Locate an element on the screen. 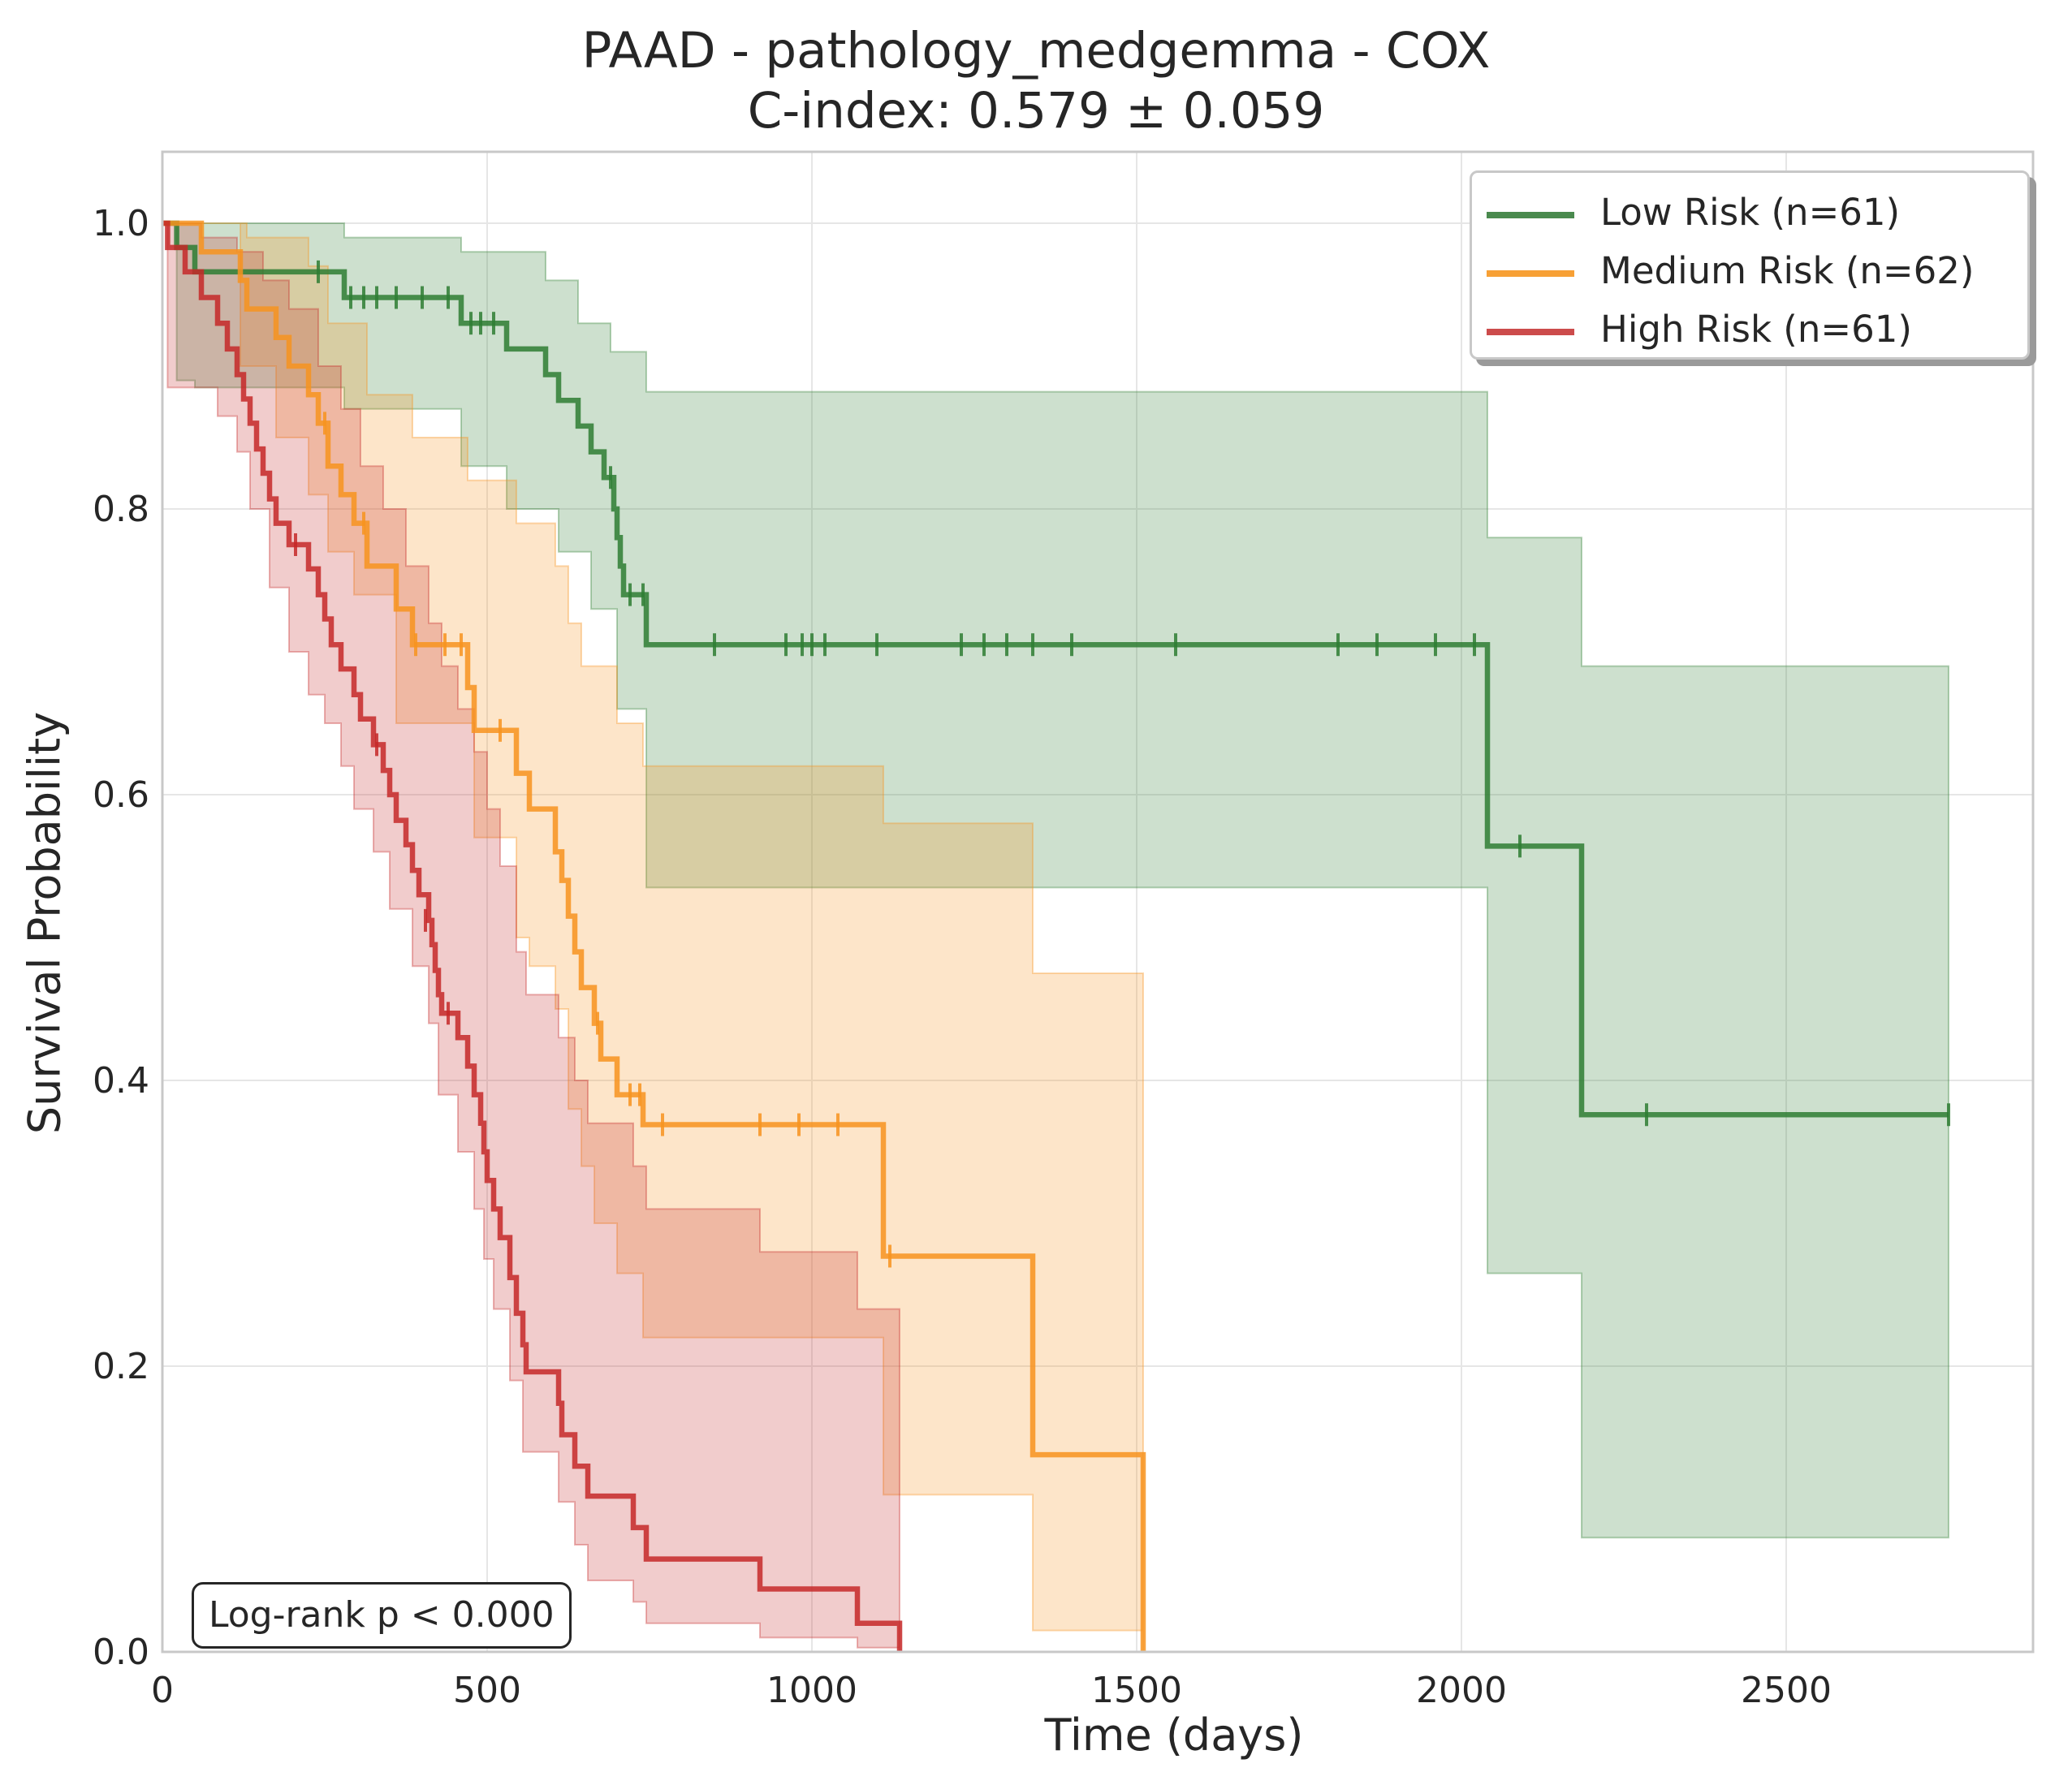 The width and height of the screenshot is (2072, 1785). legend-item-medium-risk: Medium Risk (n=62) is located at coordinates (1749, 272).